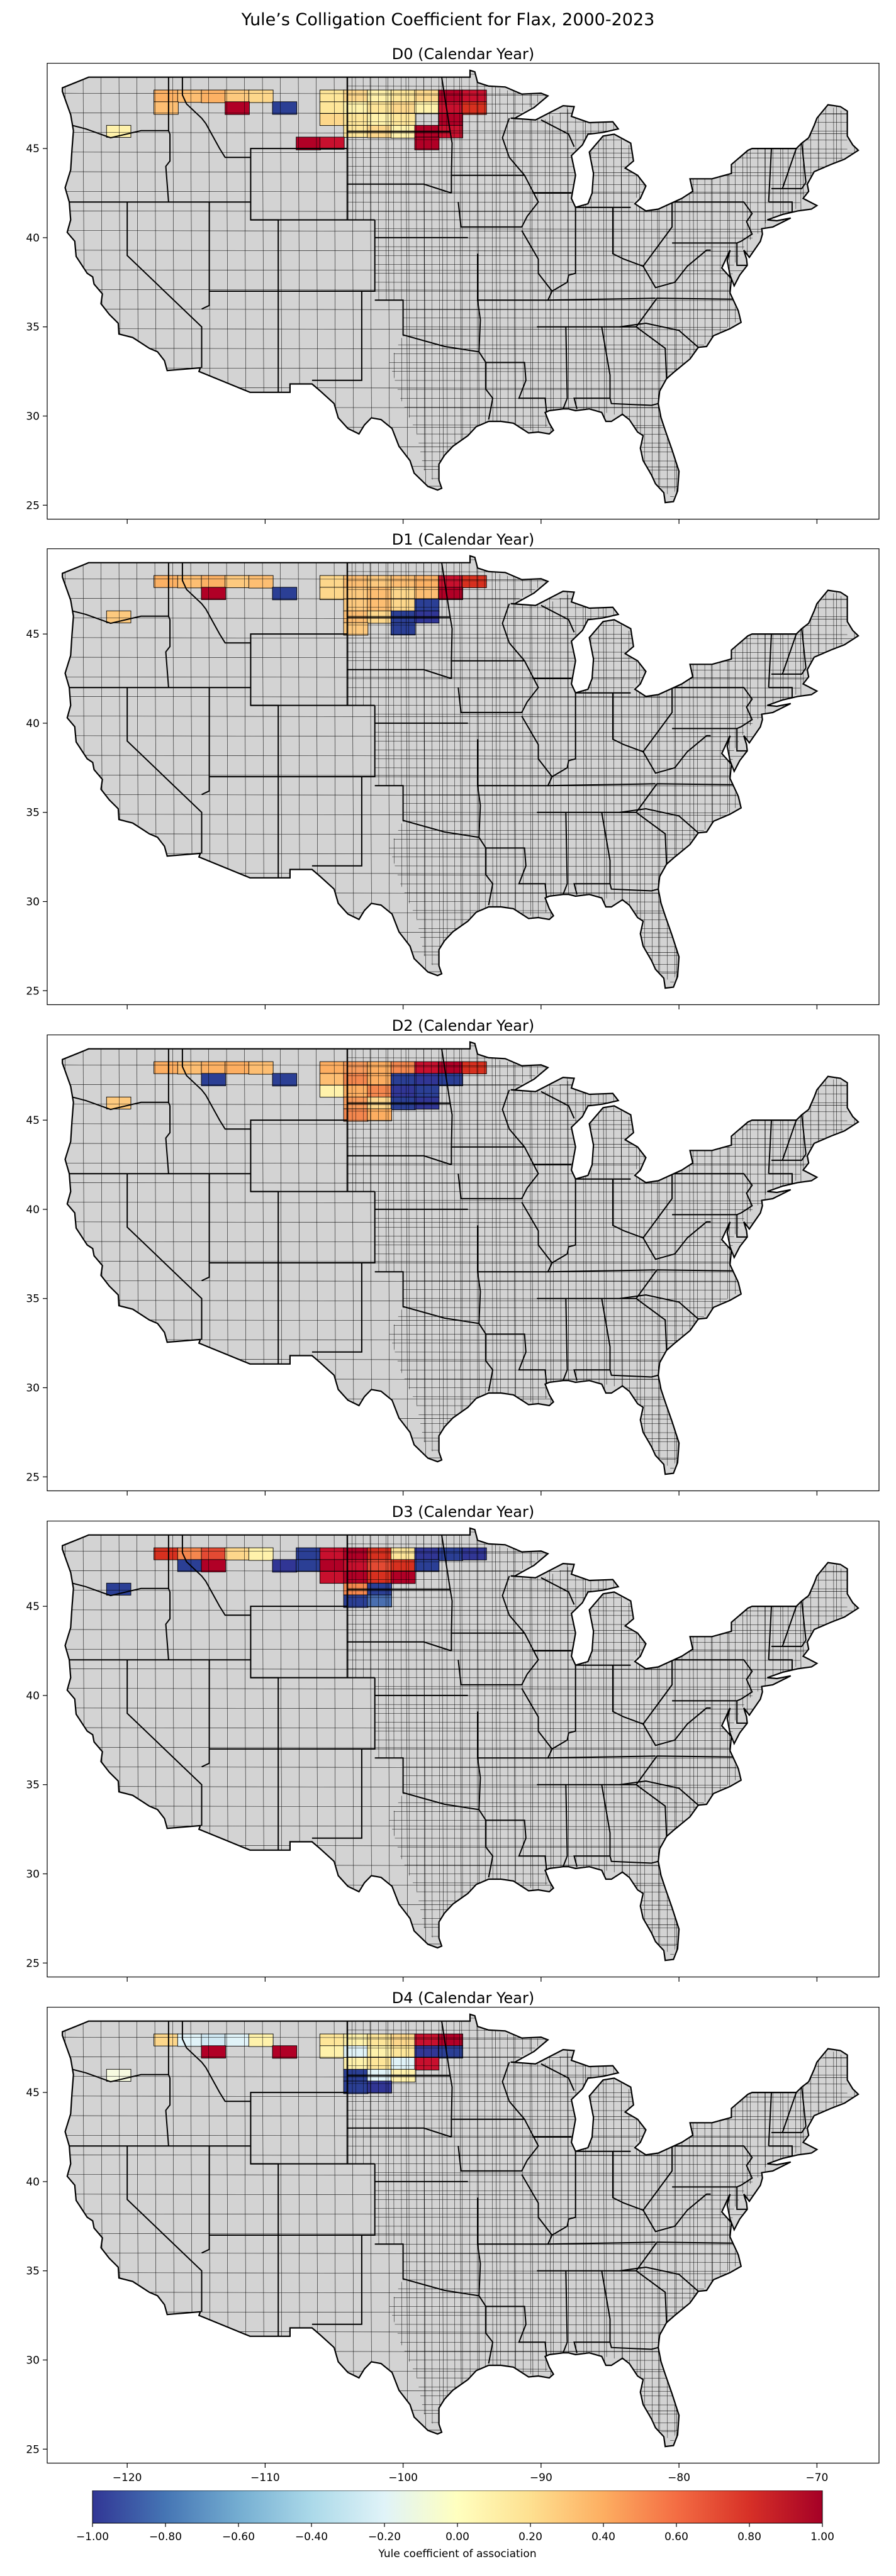 This screenshot has height=2576, width=896. Describe the element at coordinates (463, 54) in the screenshot. I see `panel-title-d0: D0 (Calendar Year)` at that location.